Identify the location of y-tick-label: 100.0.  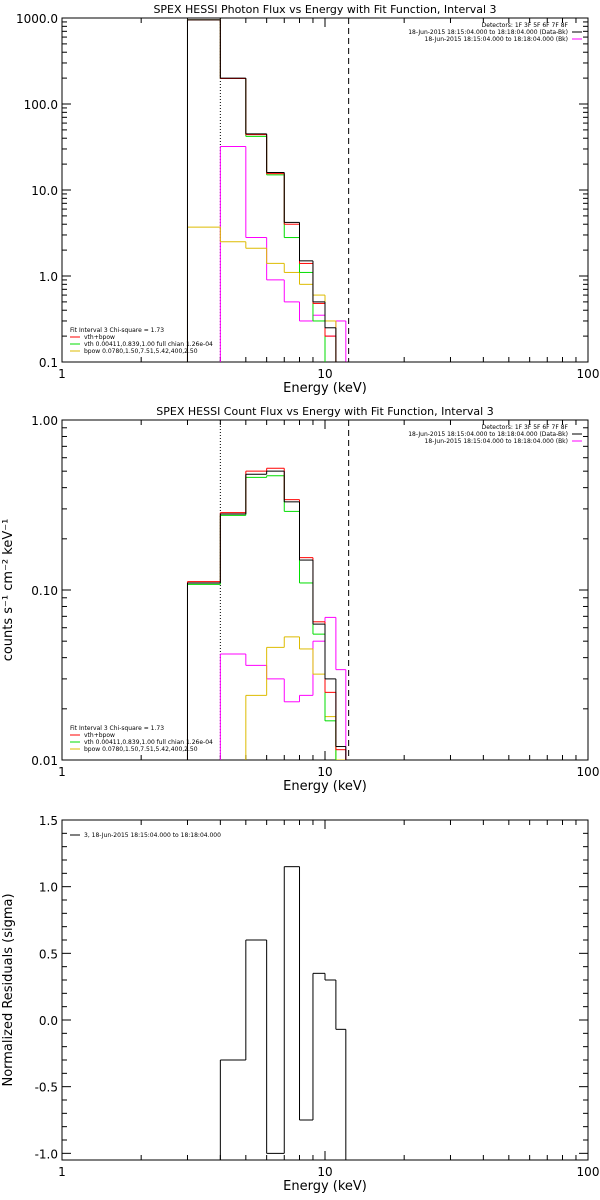
(41, 105).